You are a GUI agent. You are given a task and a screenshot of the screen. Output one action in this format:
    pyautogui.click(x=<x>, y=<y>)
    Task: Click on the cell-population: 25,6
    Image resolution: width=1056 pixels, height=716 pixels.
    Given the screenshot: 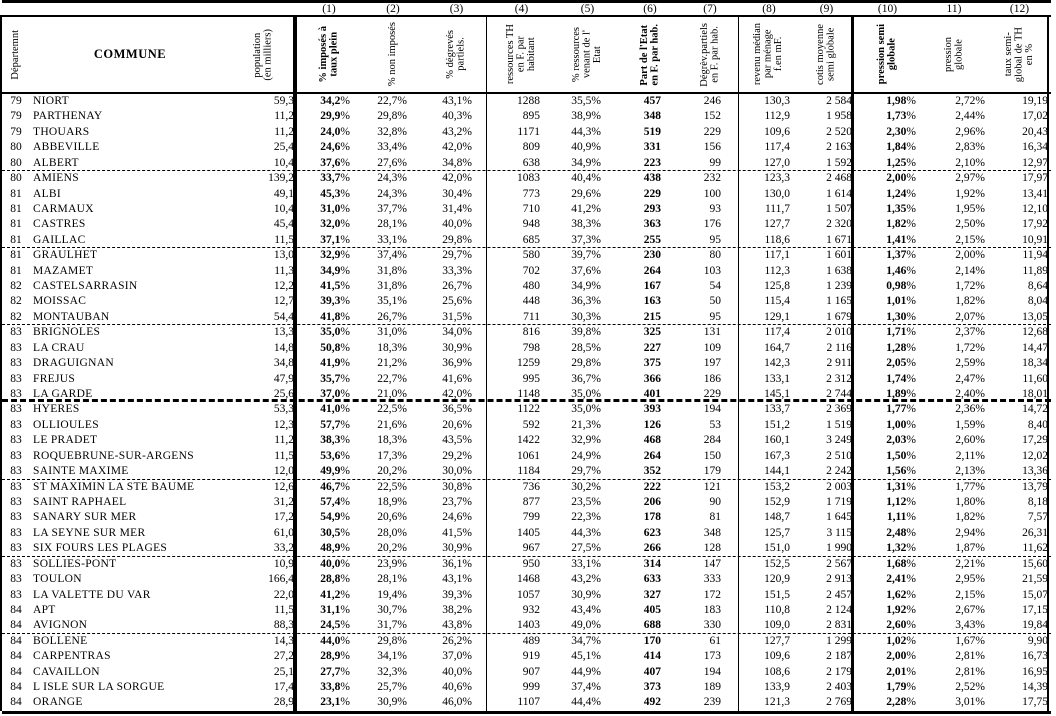 What is the action you would take?
    pyautogui.click(x=283, y=394)
    